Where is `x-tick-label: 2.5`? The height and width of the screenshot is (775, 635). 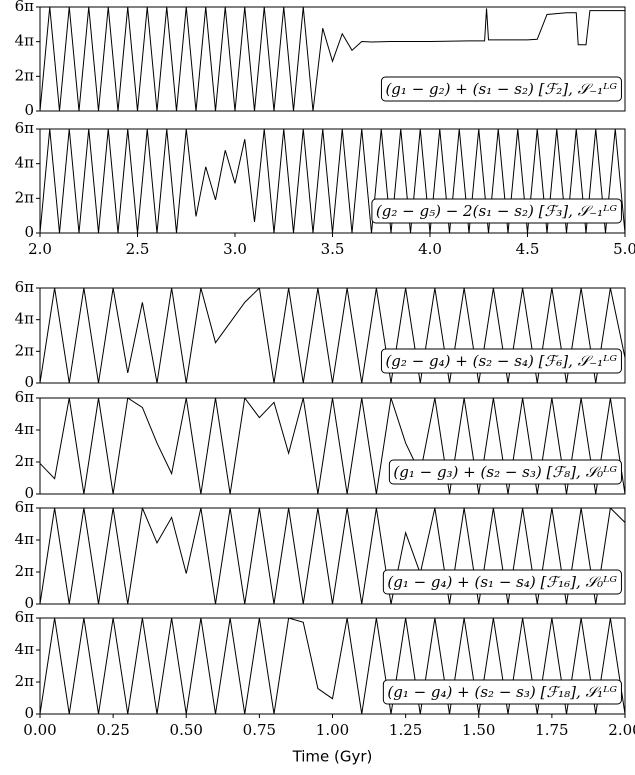 x-tick-label: 2.5 is located at coordinates (138, 249).